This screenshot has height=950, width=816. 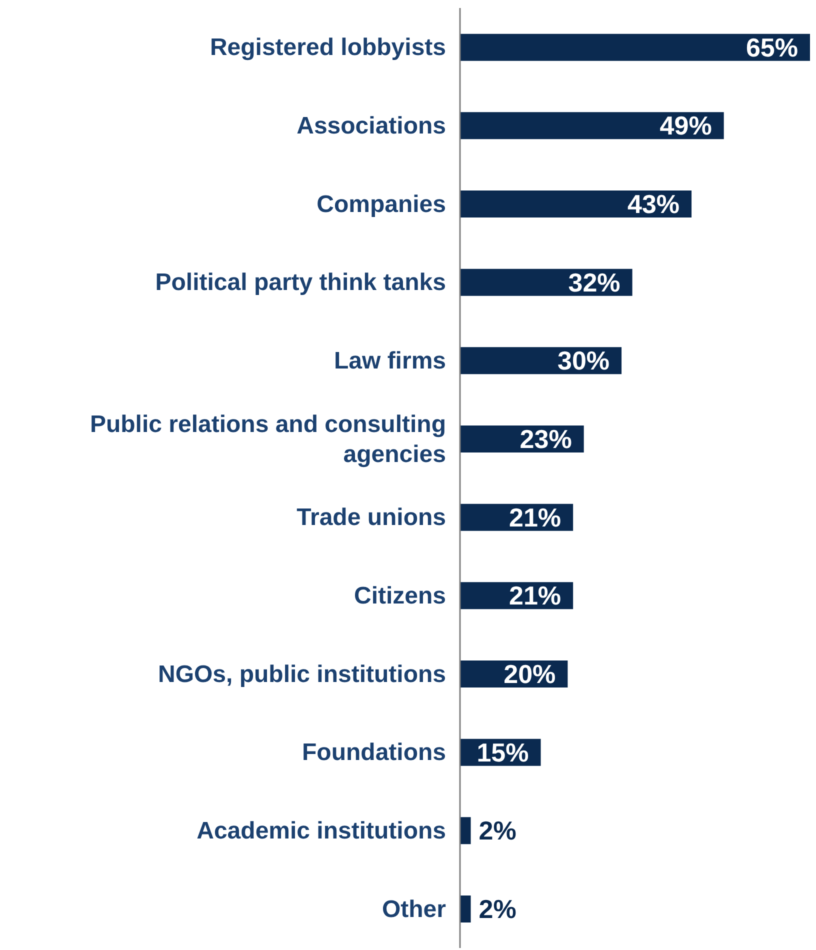 I want to click on y-tick-label: Associations, so click(x=371, y=125).